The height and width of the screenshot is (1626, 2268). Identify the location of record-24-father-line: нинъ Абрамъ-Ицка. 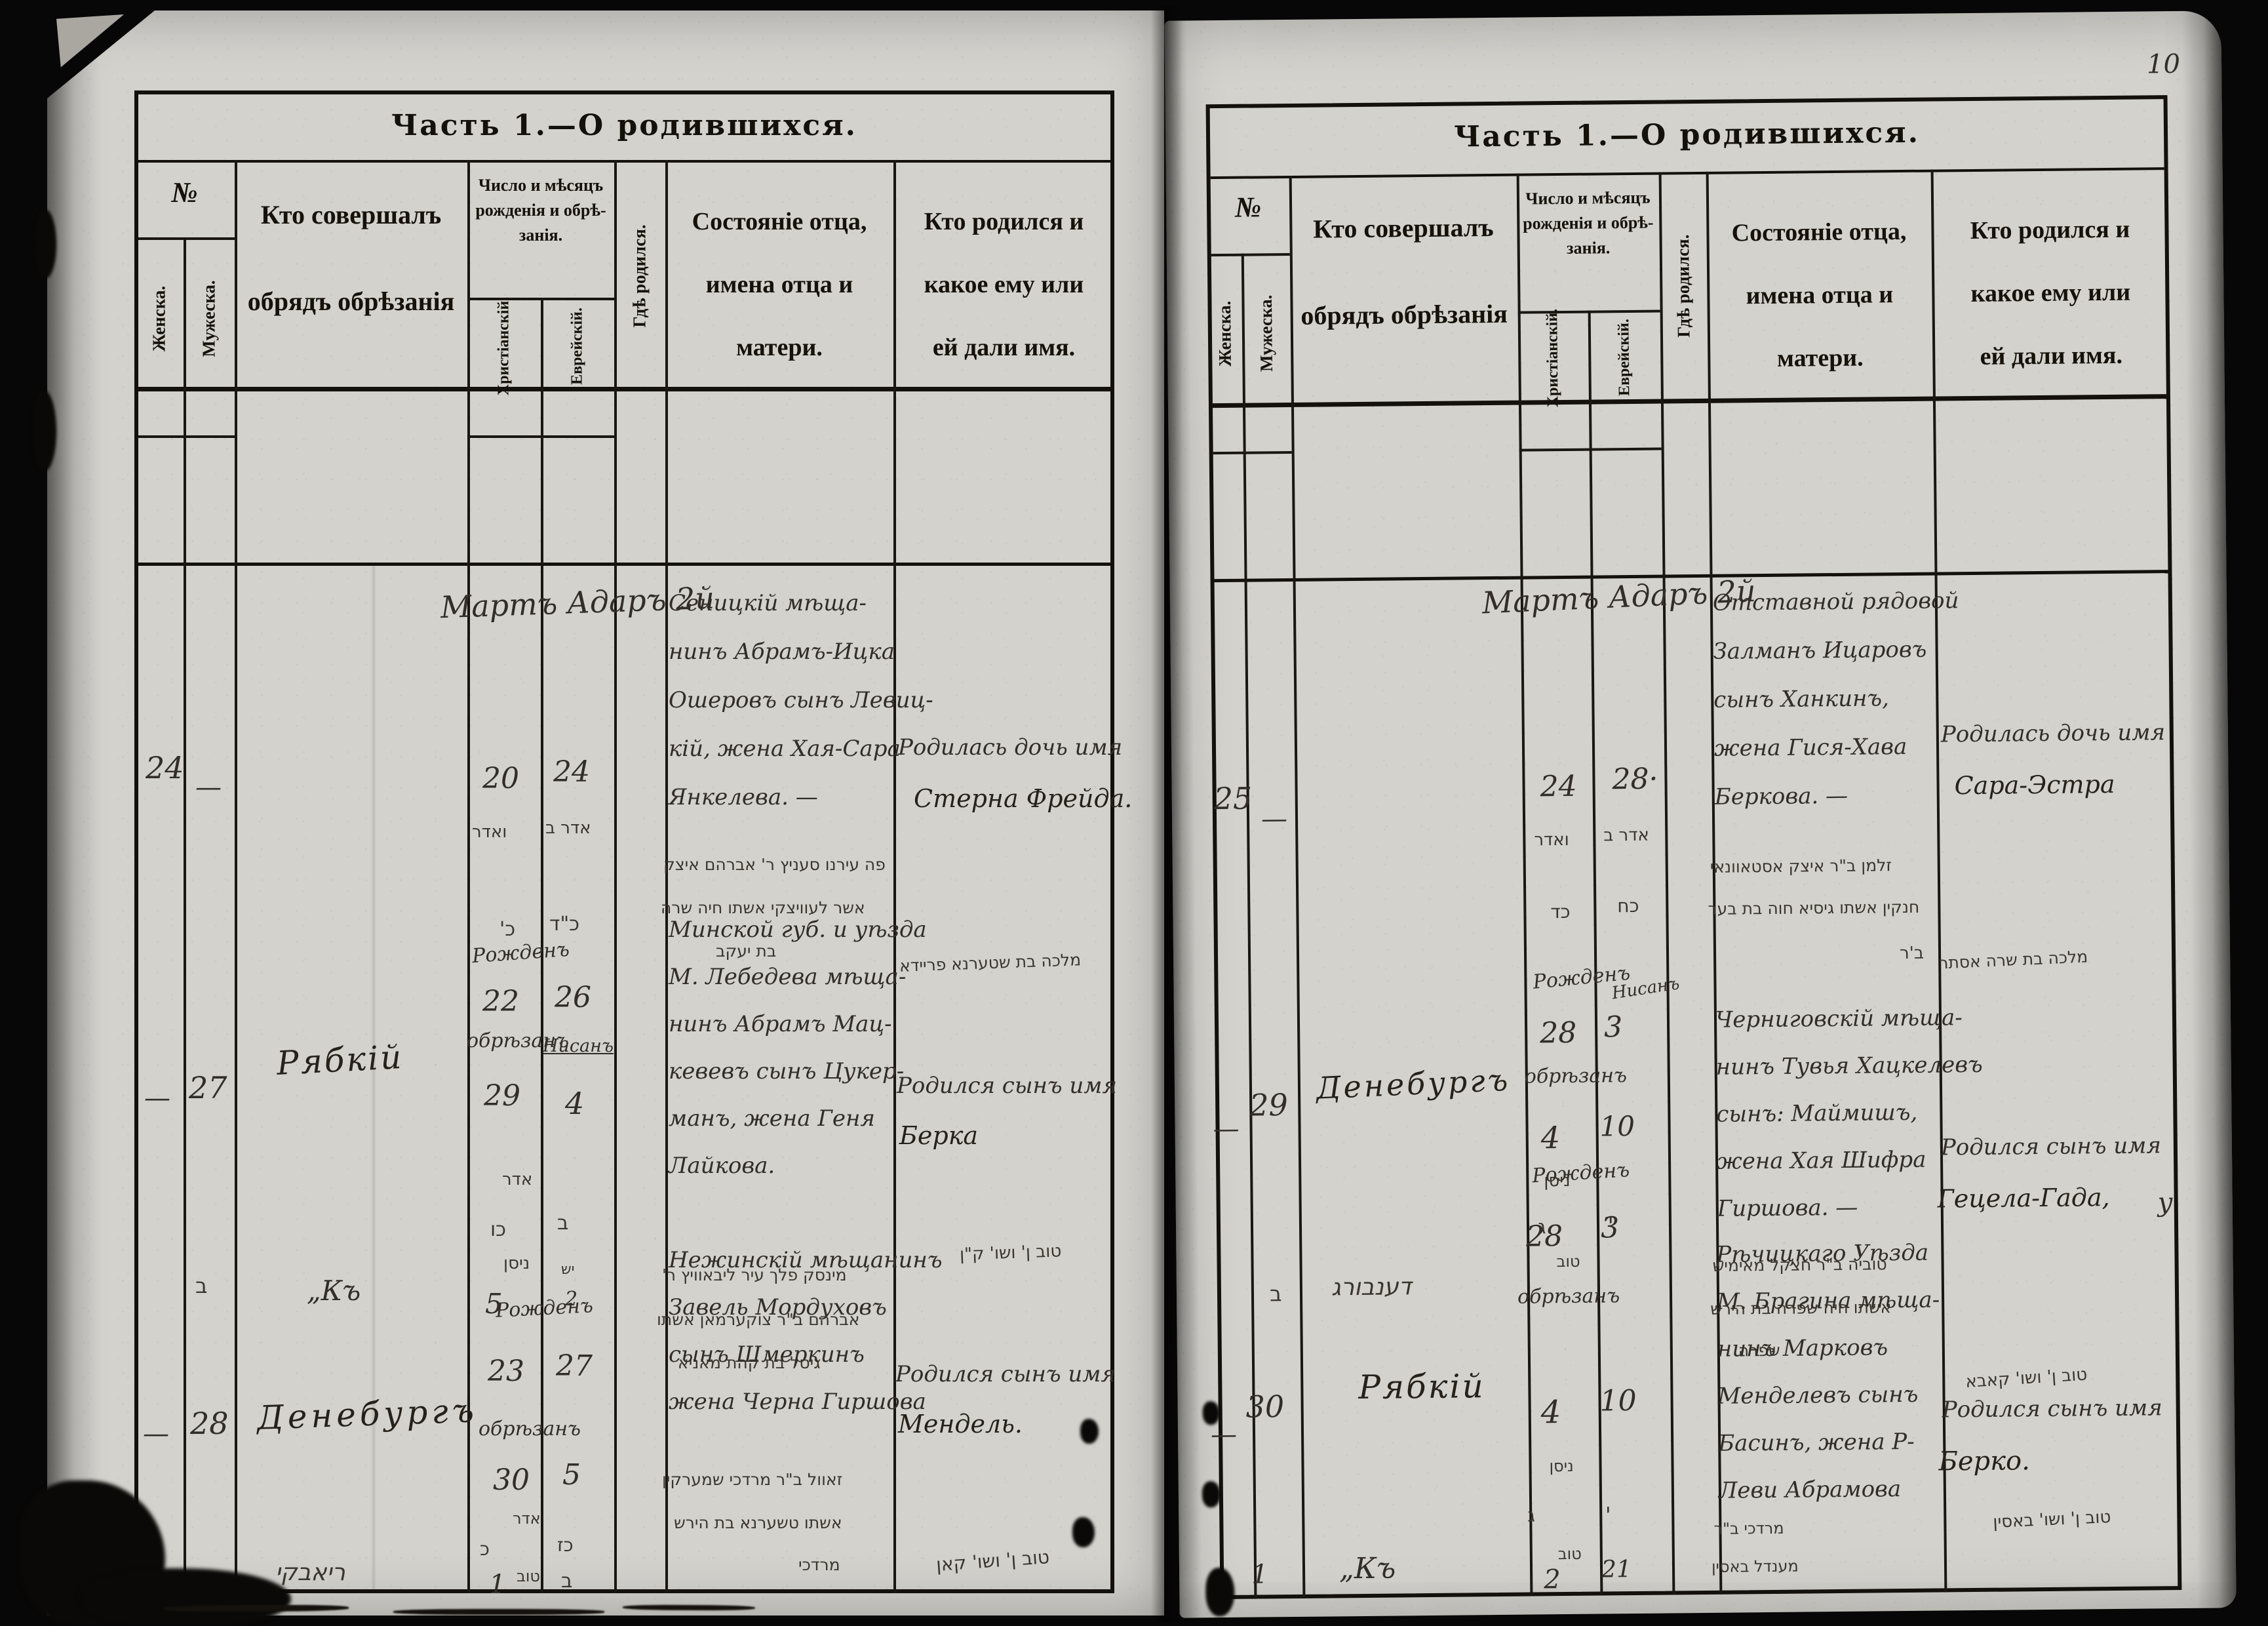
(782, 652).